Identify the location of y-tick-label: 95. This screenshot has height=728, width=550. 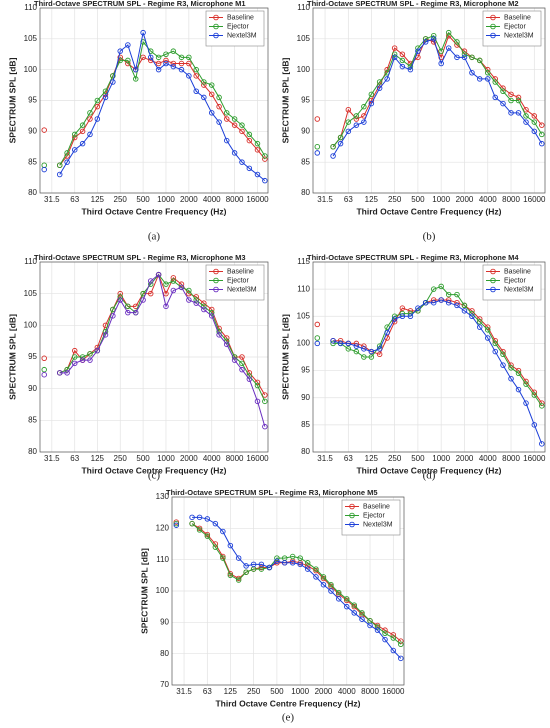
(305, 370).